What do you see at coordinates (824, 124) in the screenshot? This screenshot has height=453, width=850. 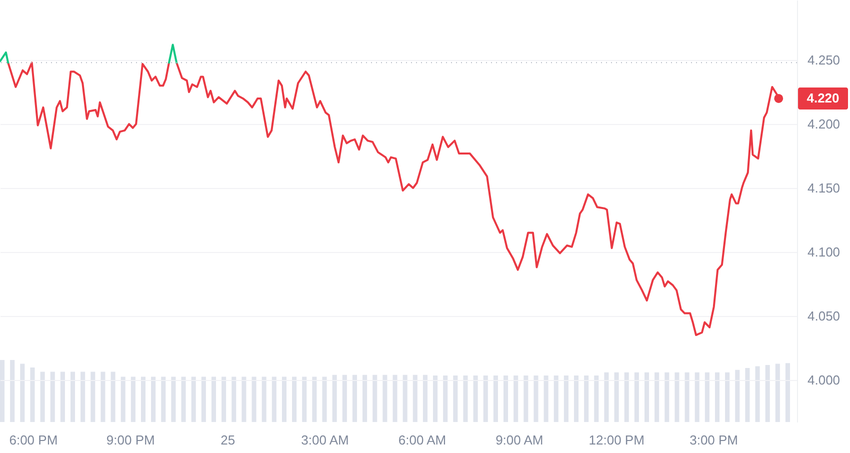 I see `y-tick-label: 4.200` at bounding box center [824, 124].